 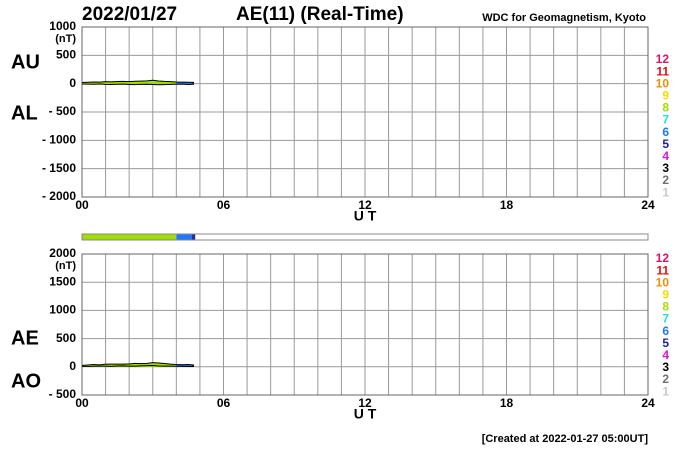 I want to click on y-tick-label: 1500, so click(x=62, y=281).